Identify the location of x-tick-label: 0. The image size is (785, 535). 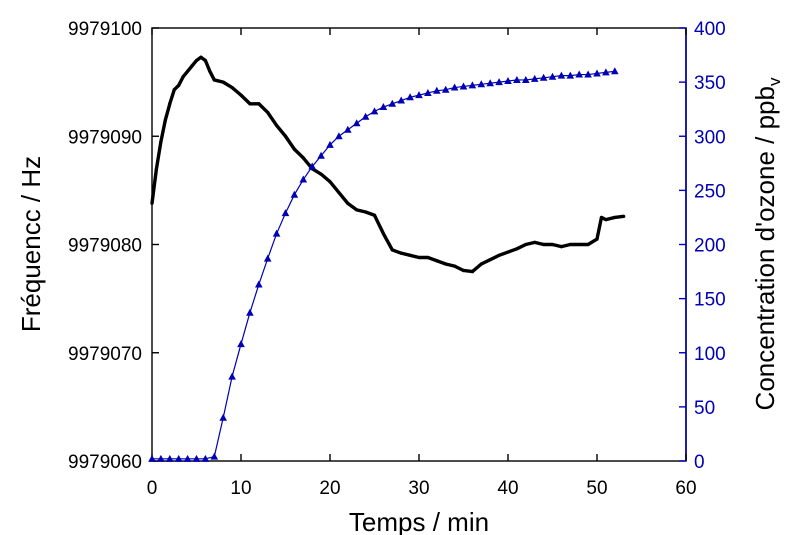
(152, 488).